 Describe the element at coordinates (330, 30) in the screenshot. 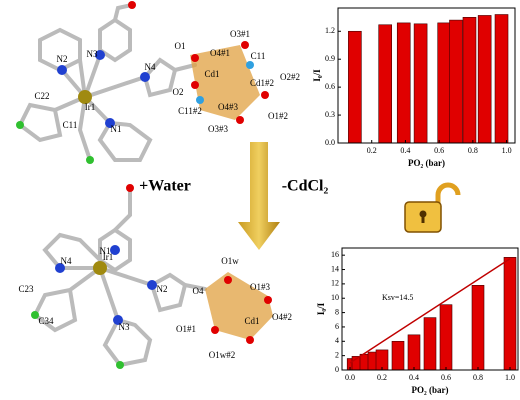

I see `y-tick-label: 1.2` at that location.